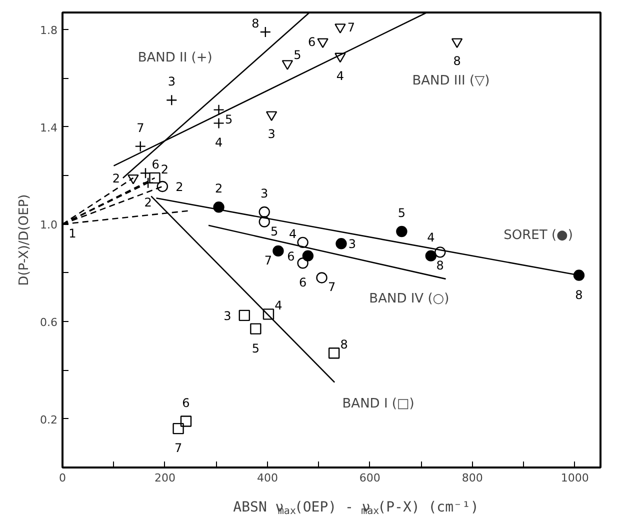 The width and height of the screenshot is (623, 528). What do you see at coordinates (49, 31) in the screenshot?
I see `y-tick-label: 1.8` at bounding box center [49, 31].